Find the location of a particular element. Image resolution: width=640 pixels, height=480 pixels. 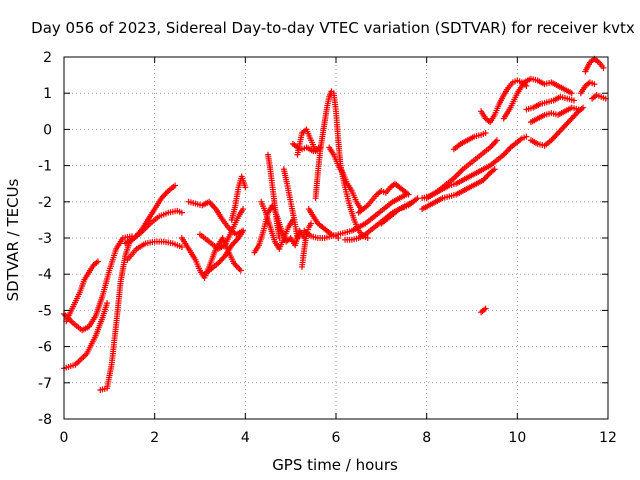

y-tick-label: -1 is located at coordinates (45, 167).